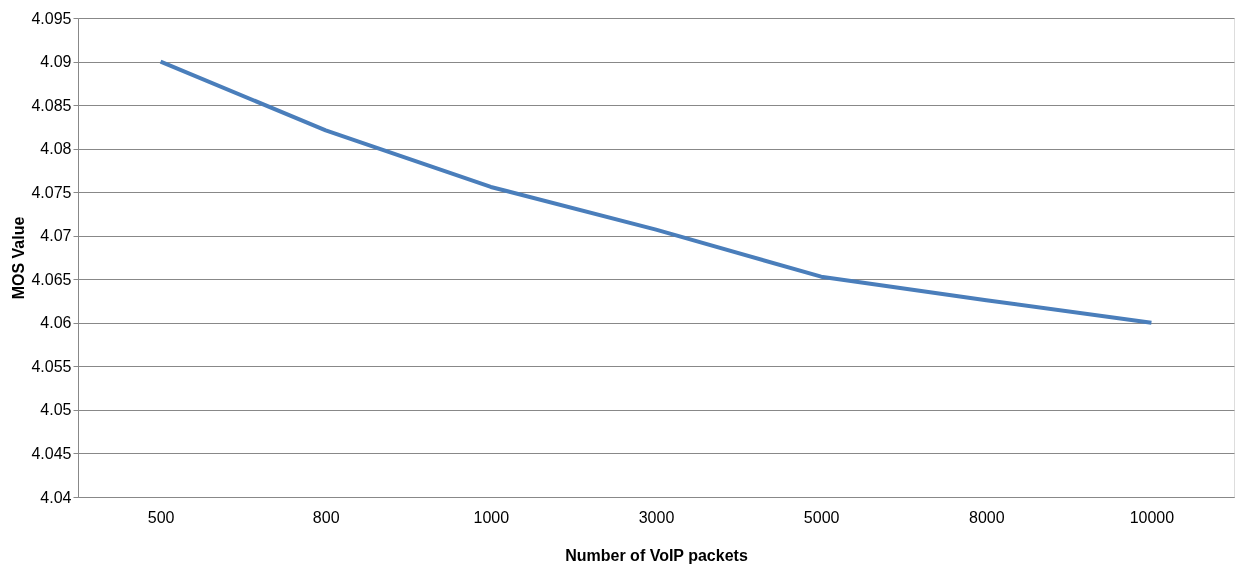 Image resolution: width=1244 pixels, height=573 pixels. Describe the element at coordinates (19, 258) in the screenshot. I see `y-axis-title: MOS Value` at that location.